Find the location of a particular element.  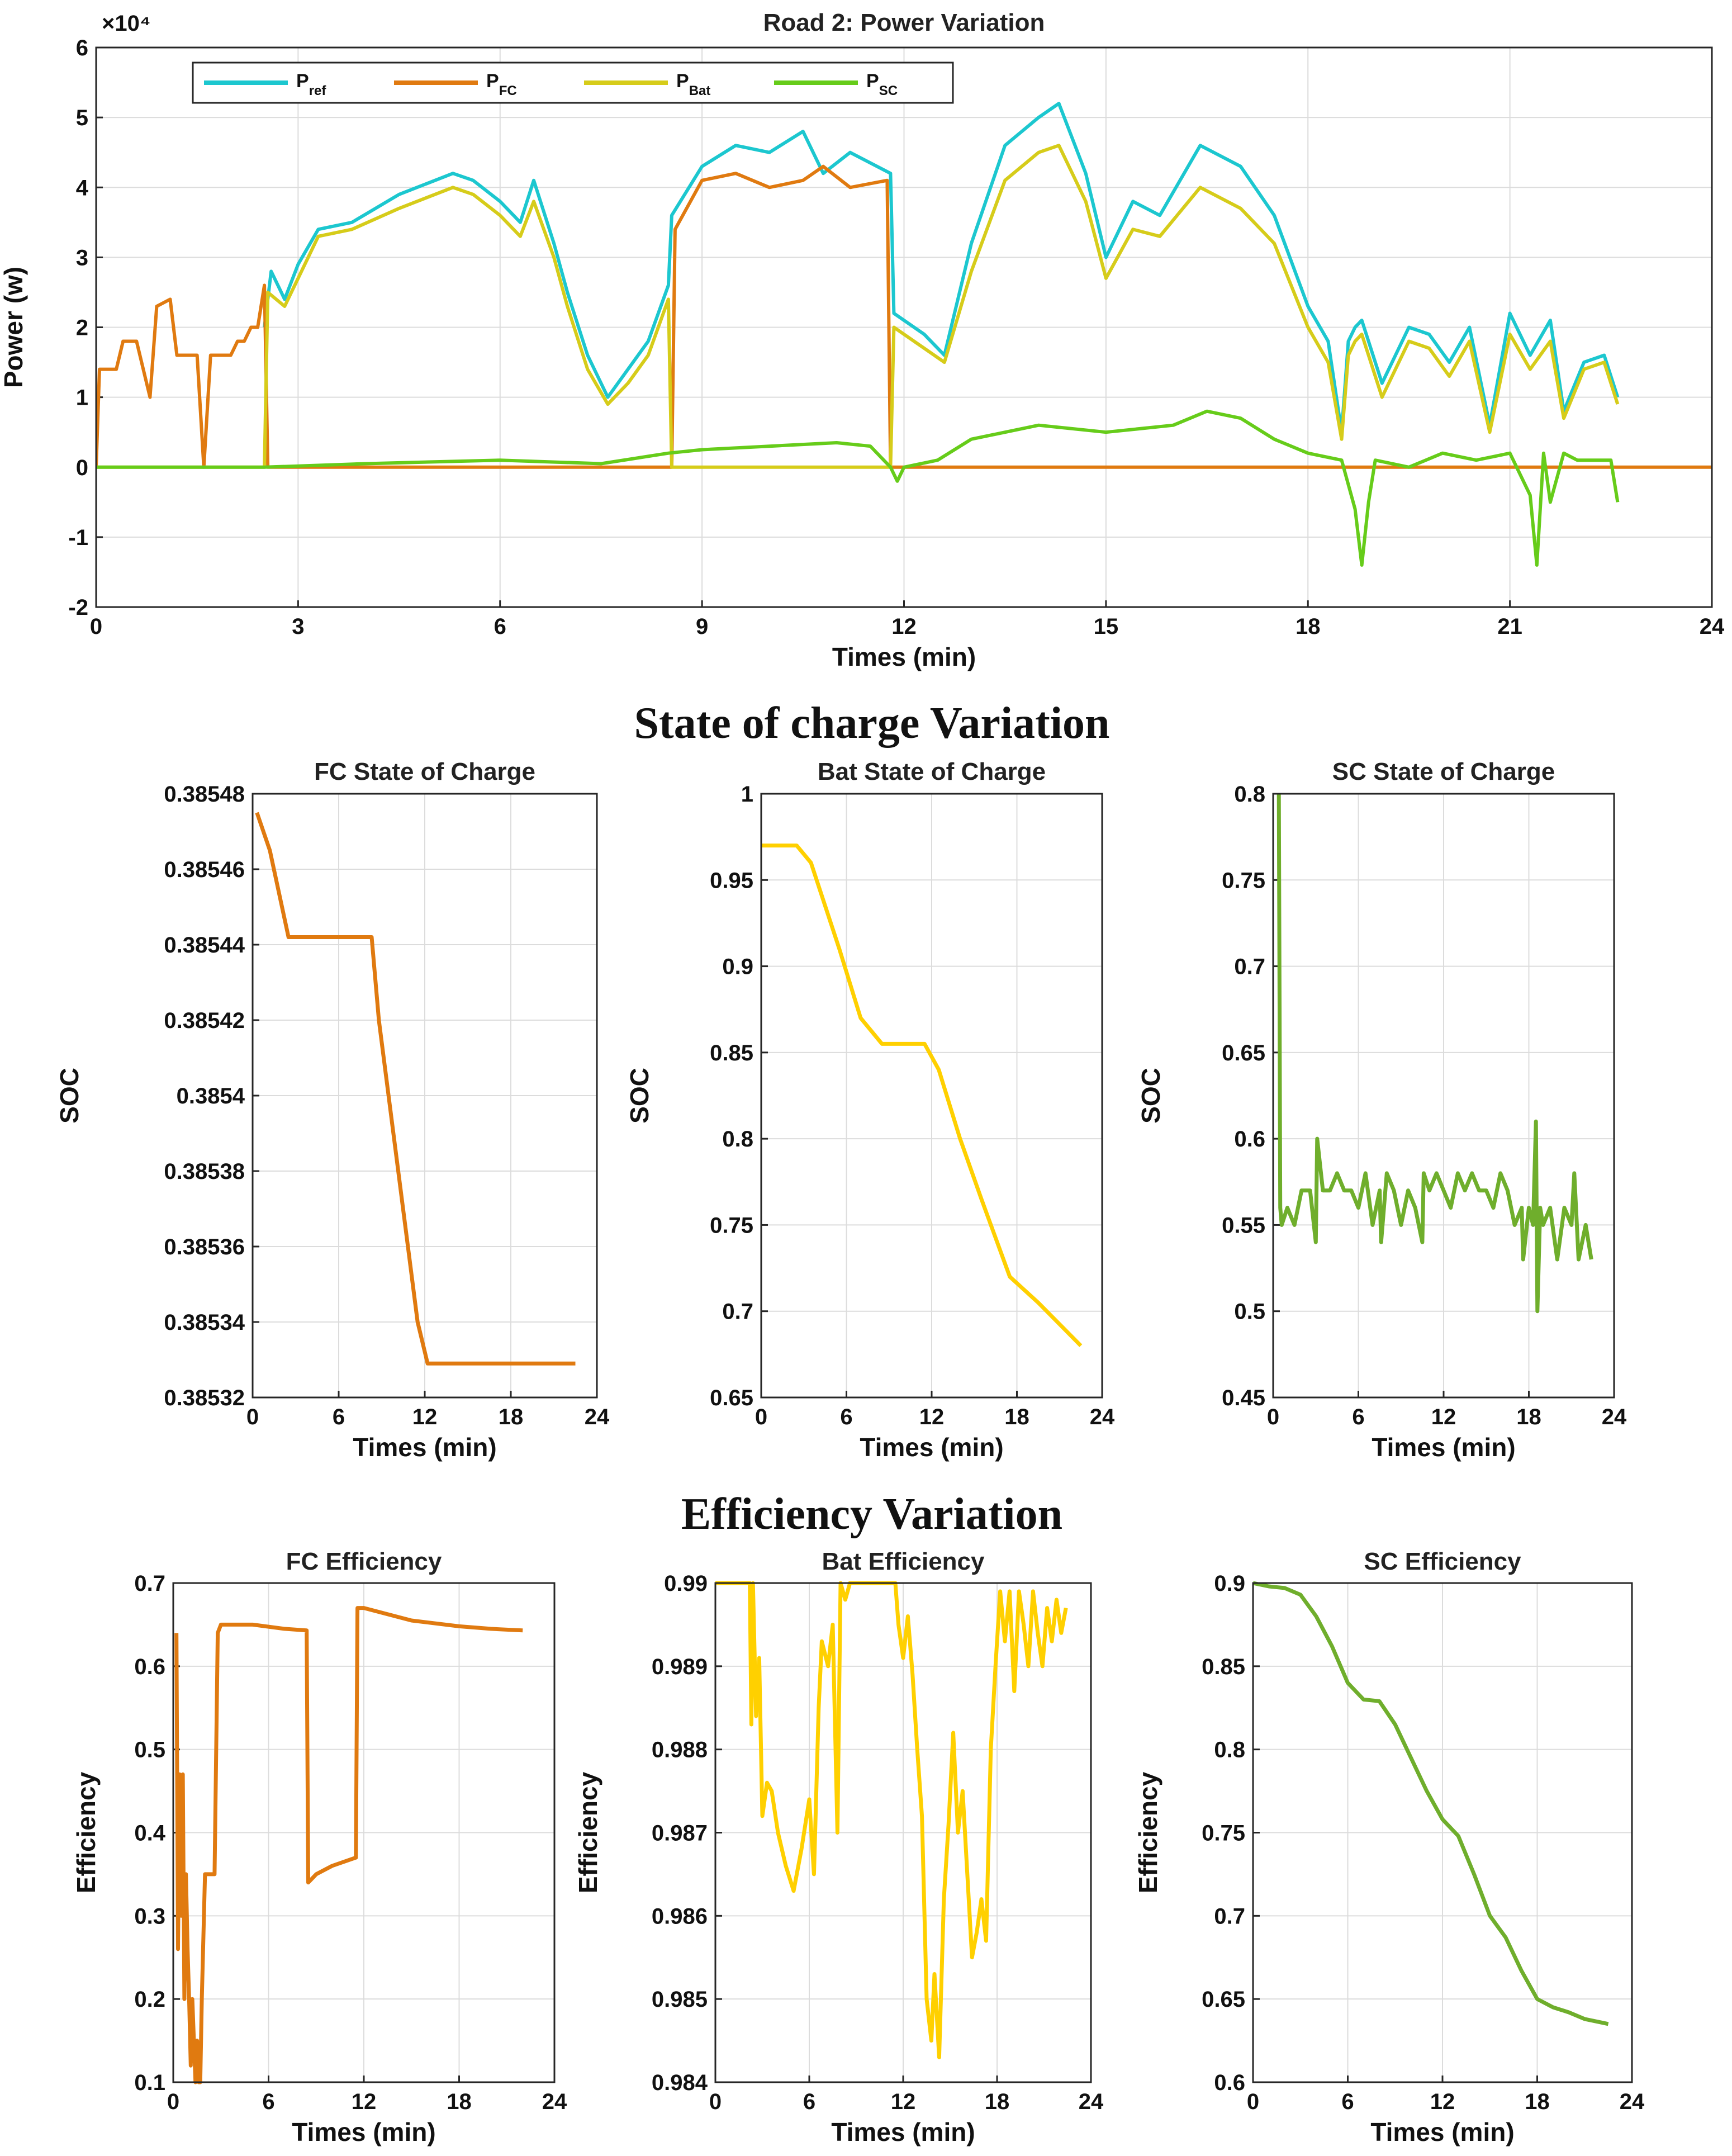

sc_soc-ytick-label: 0.6 is located at coordinates (1249, 1139).